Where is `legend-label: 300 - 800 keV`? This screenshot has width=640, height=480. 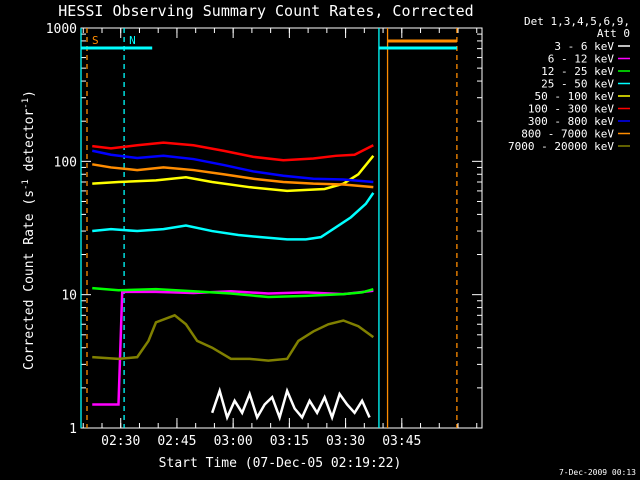 legend-label: 300 - 800 keV is located at coordinates (571, 121).